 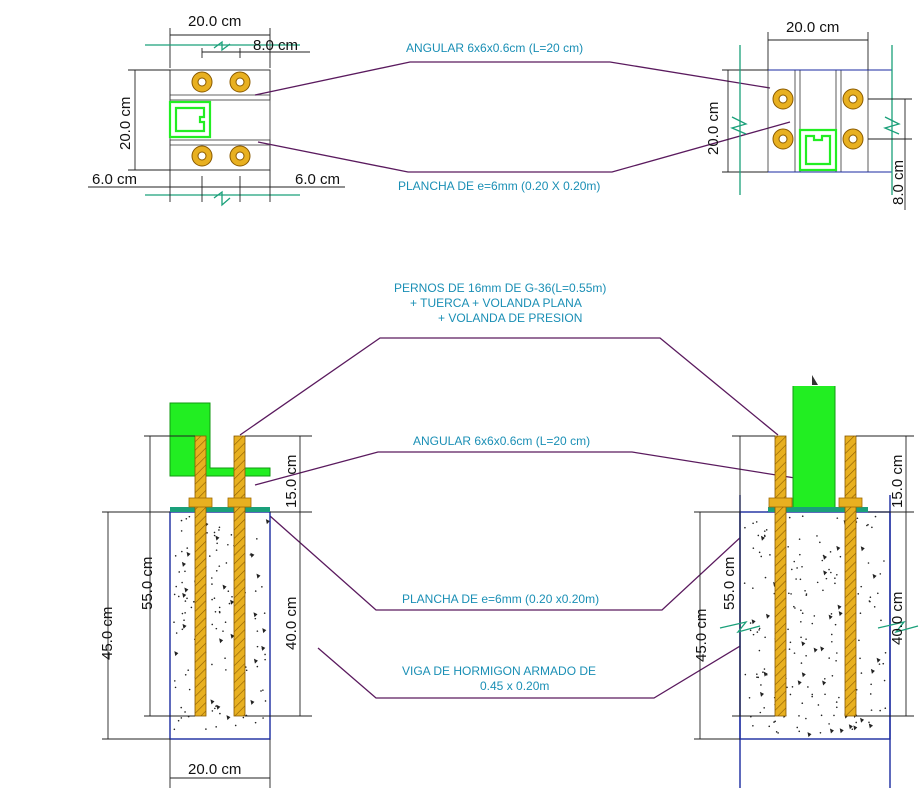 What do you see at coordinates (214, 769) in the screenshot?
I see `dim-width-20: 20.0 cm` at bounding box center [214, 769].